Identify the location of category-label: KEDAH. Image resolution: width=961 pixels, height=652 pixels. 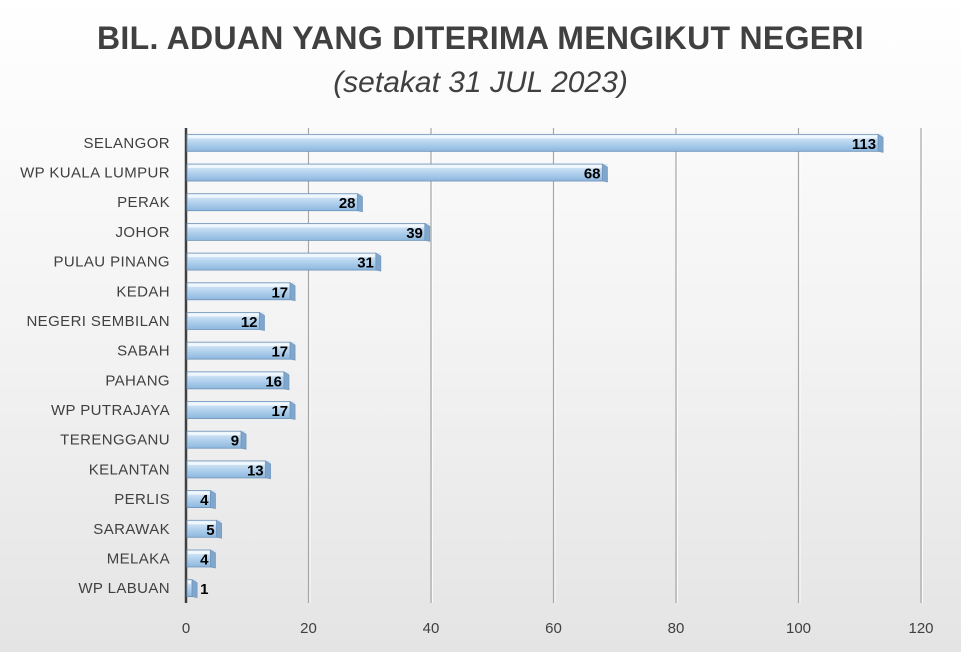
(143, 291).